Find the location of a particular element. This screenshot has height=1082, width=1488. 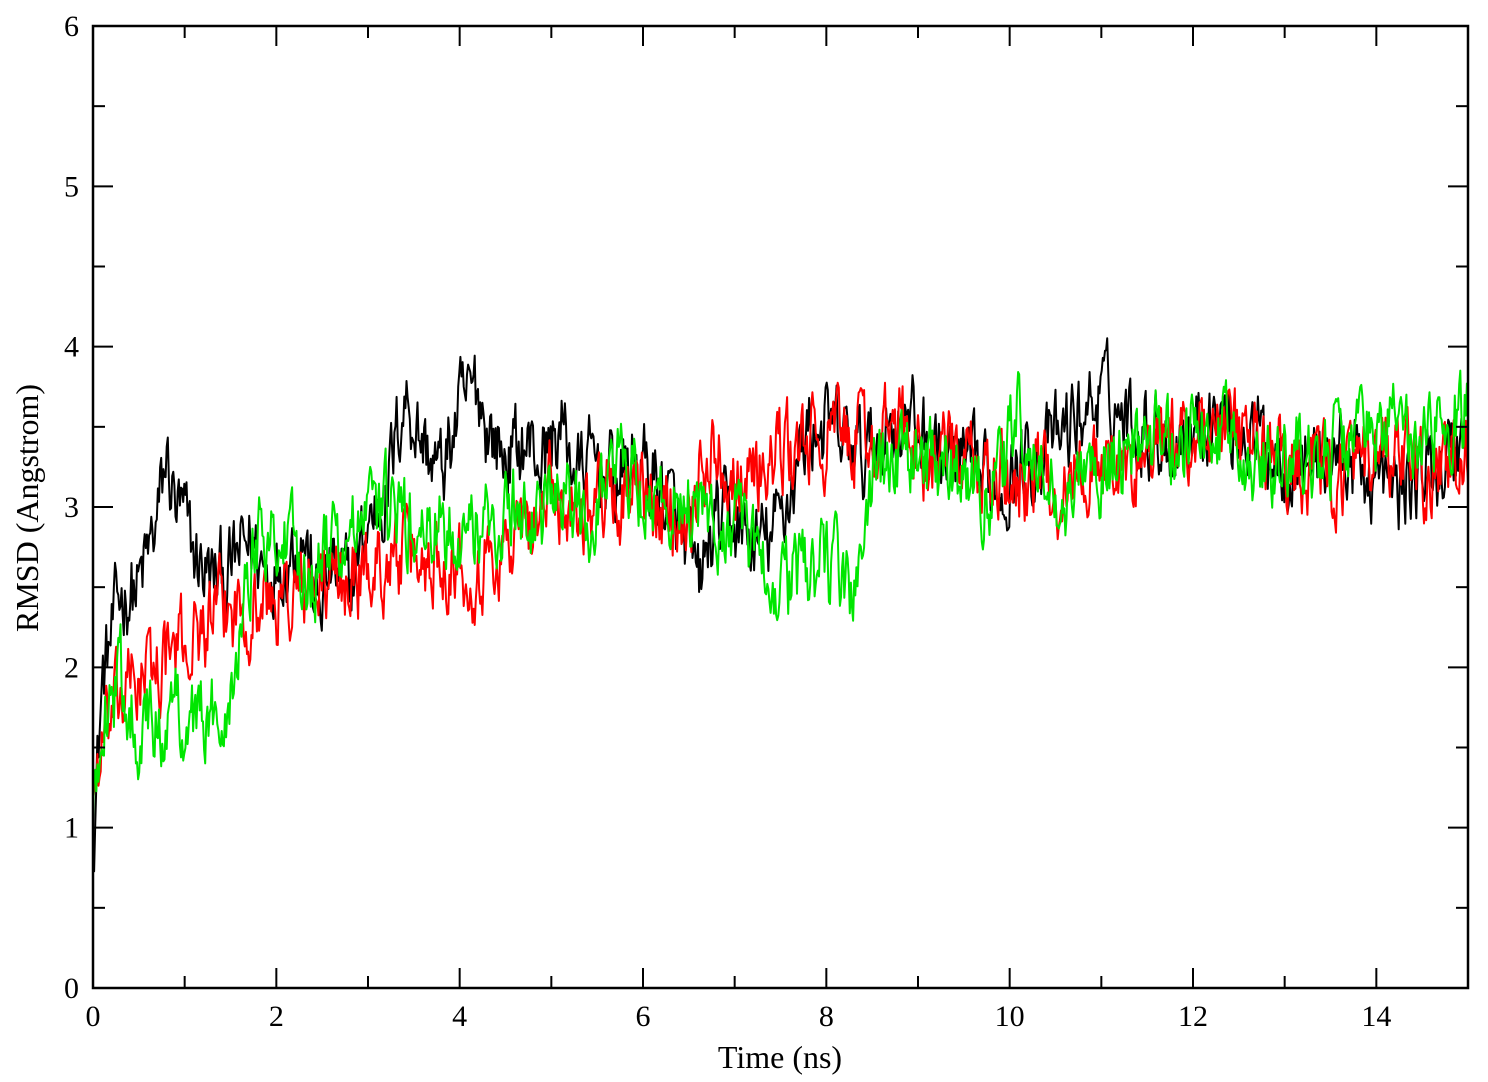

y-tick-label: 5 is located at coordinates (71, 186).